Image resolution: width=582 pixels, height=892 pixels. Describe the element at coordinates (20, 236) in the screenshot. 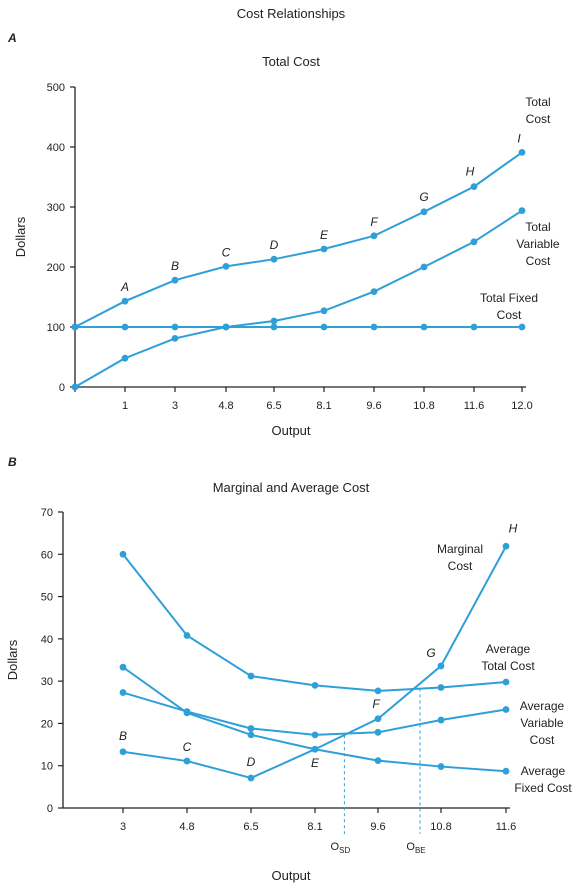

I see `y-axis-label: Dollars` at that location.